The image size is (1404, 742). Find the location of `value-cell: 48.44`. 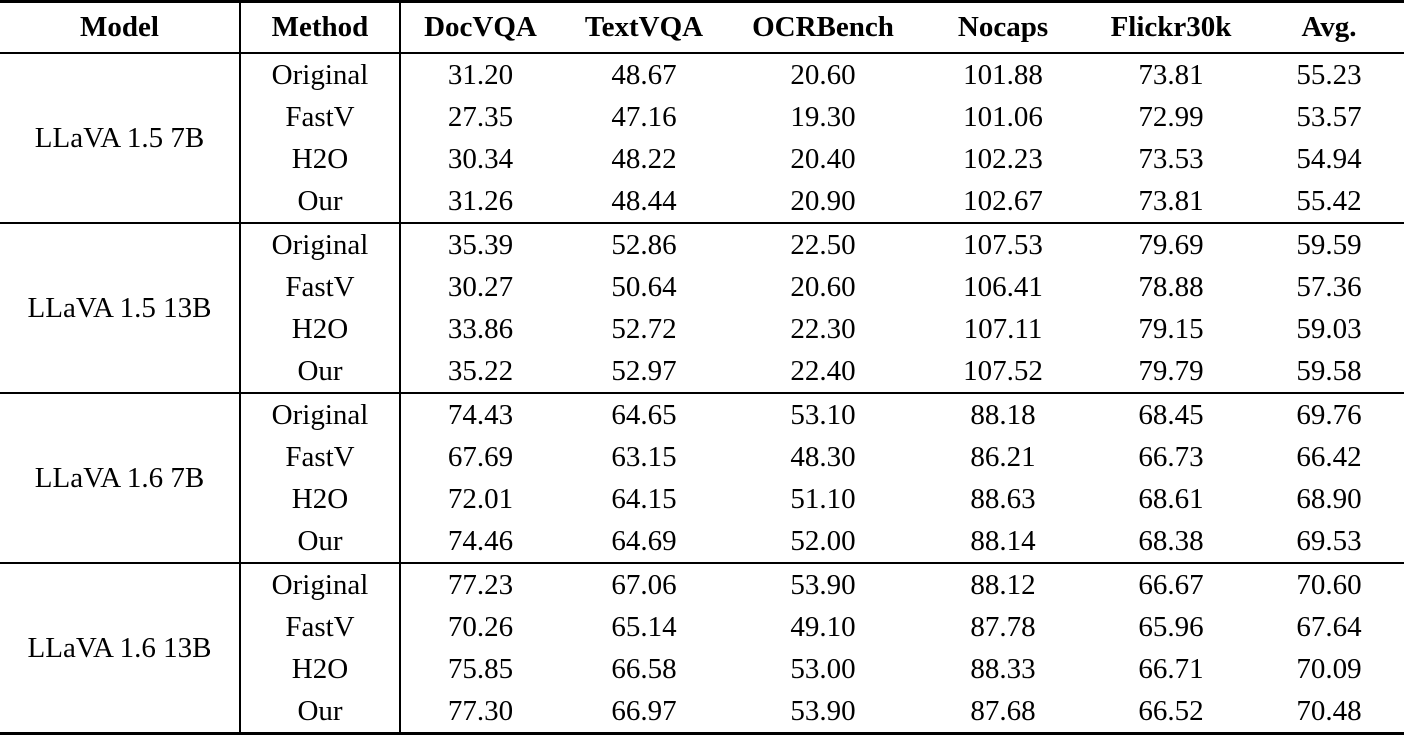

value-cell: 48.44 is located at coordinates (644, 202).